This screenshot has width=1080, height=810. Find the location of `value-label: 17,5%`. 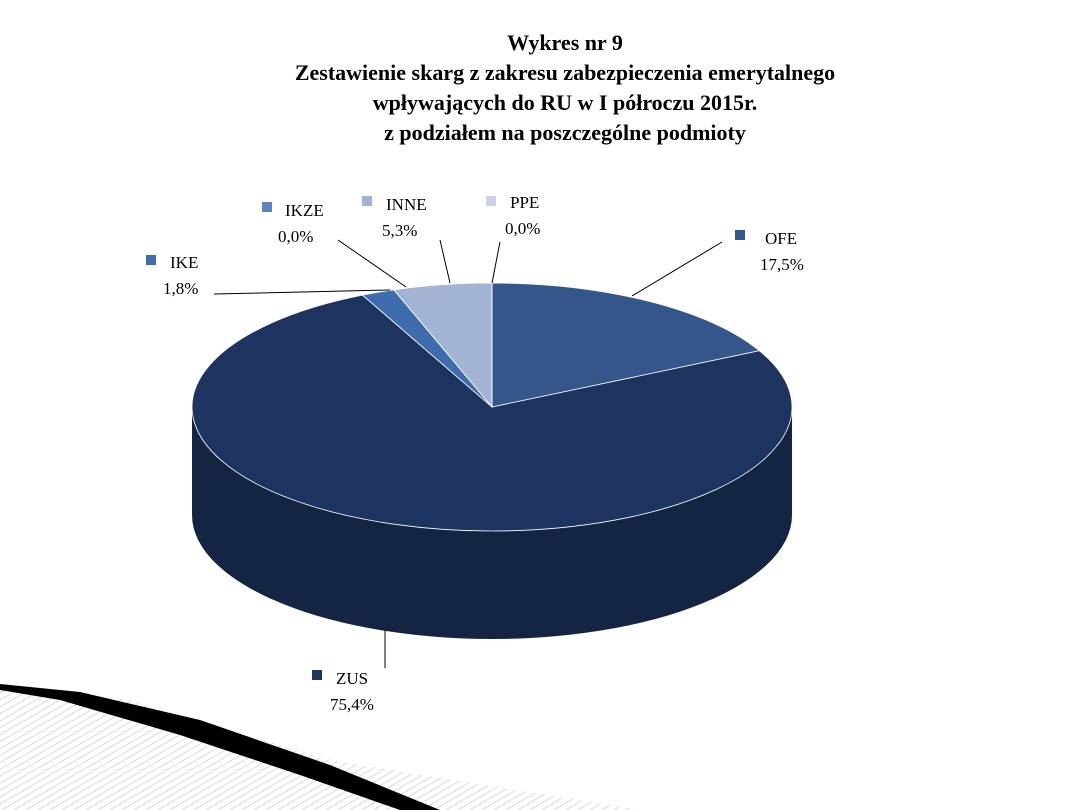

value-label: 17,5% is located at coordinates (782, 264).